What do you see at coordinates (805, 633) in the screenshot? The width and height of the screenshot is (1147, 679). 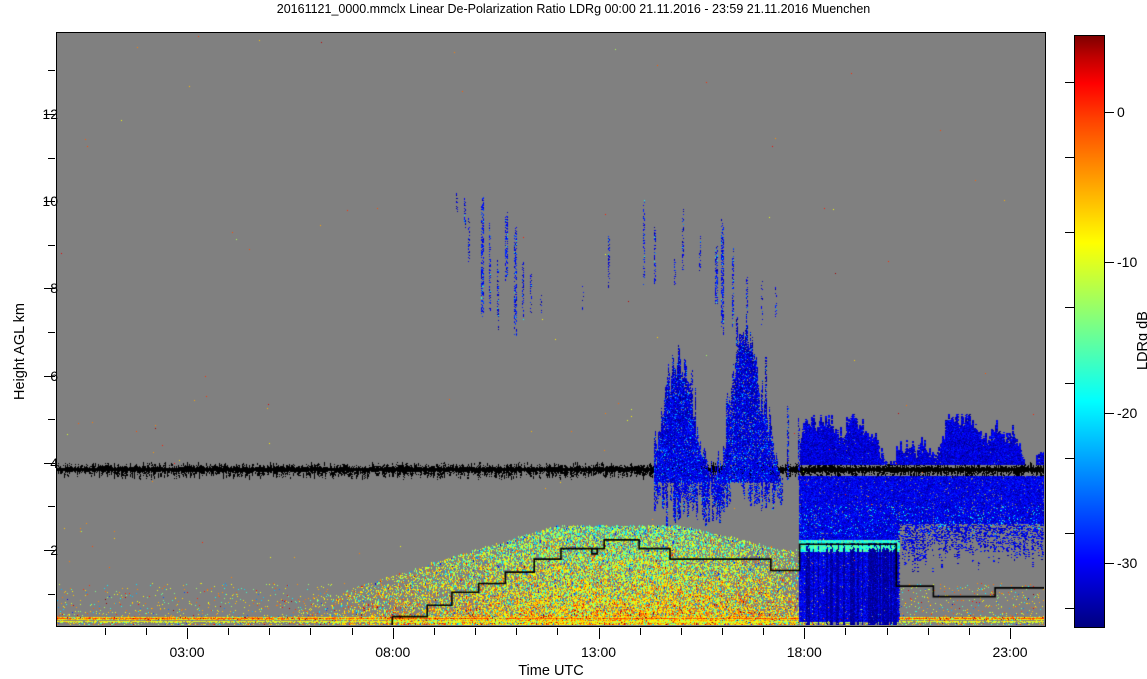 I see `x-tick-18:00` at bounding box center [805, 633].